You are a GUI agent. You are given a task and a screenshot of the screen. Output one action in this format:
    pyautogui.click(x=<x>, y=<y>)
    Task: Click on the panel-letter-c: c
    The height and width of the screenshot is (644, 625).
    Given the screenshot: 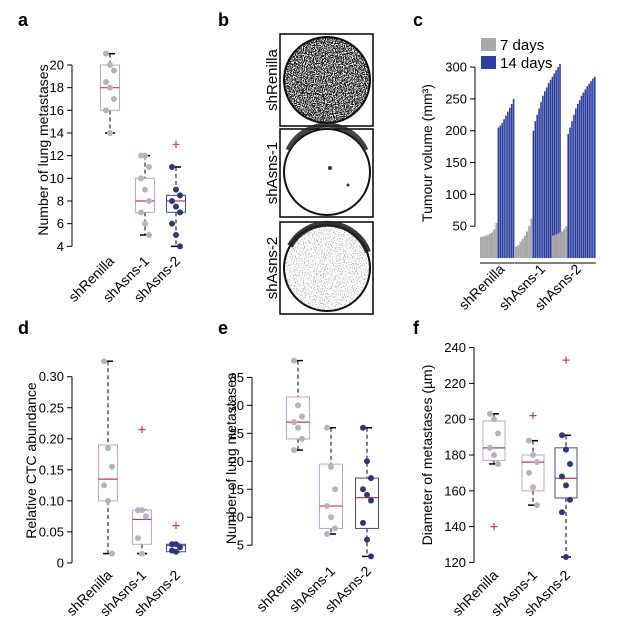 What is the action you would take?
    pyautogui.click(x=418, y=20)
    